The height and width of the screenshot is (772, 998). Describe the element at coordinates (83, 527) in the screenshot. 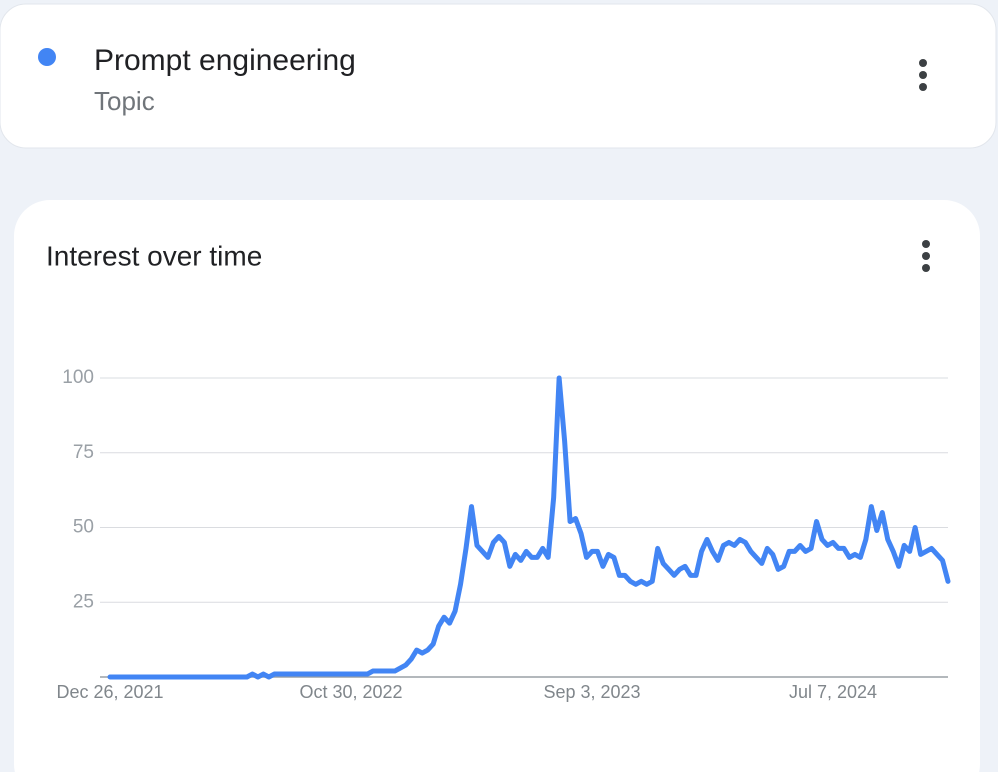

I see `y-tick-label: 50` at that location.